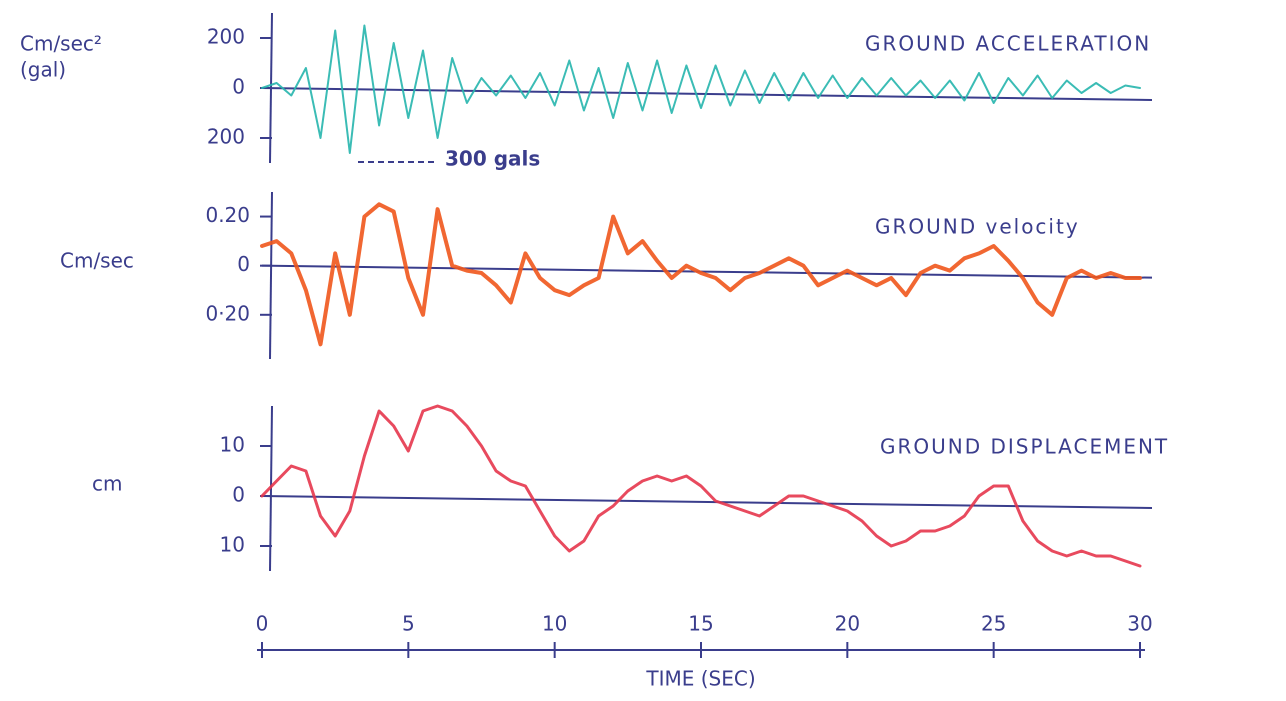 Image resolution: width=1286 pixels, height=701 pixels. Describe the element at coordinates (554, 624) in the screenshot. I see `x-tick-label: 10` at that location.